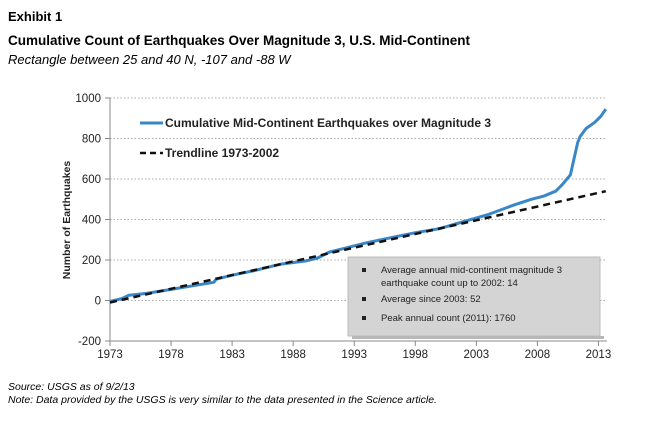  What do you see at coordinates (222, 153) in the screenshot?
I see `legend-label-trend: Trendline 1973-2002` at bounding box center [222, 153].